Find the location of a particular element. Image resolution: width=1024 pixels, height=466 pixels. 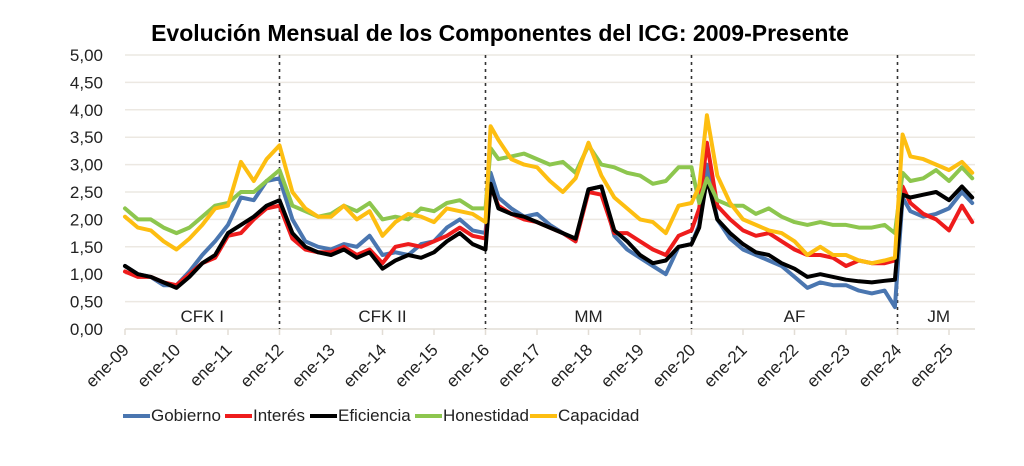

x-tick-label: ene-10 is located at coordinates (158, 365).